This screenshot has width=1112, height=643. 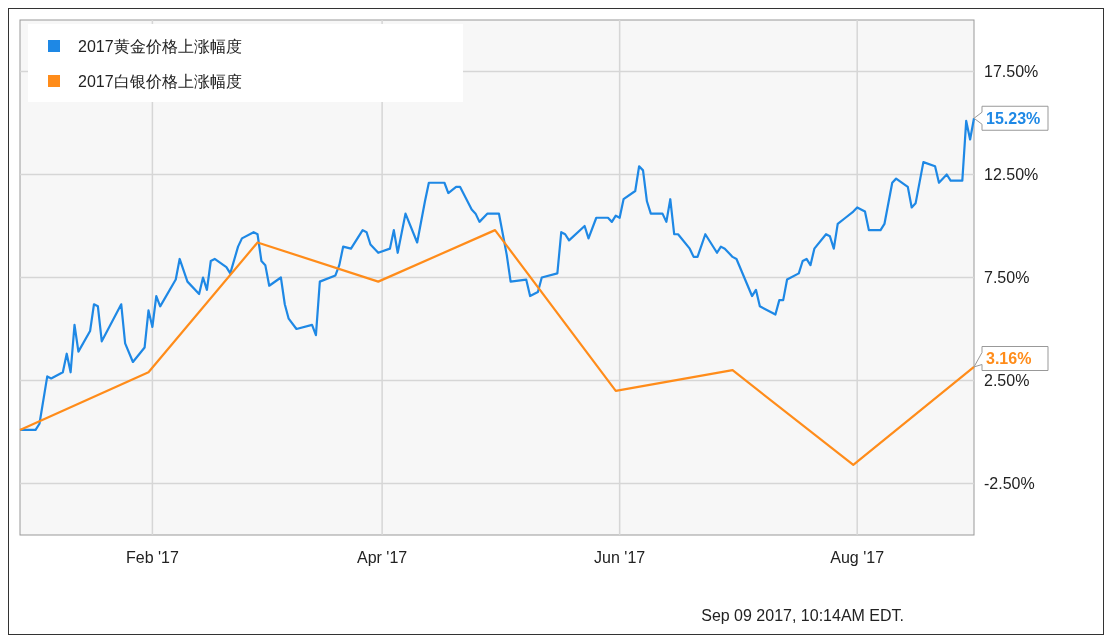 I want to click on y-tick-label: -2.50%, so click(x=1009, y=484).